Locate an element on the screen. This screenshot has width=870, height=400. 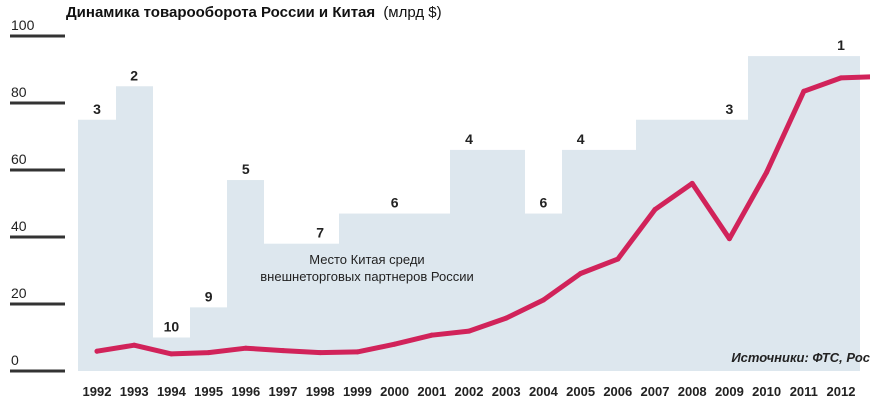
rank-label: 9 is located at coordinates (209, 296).